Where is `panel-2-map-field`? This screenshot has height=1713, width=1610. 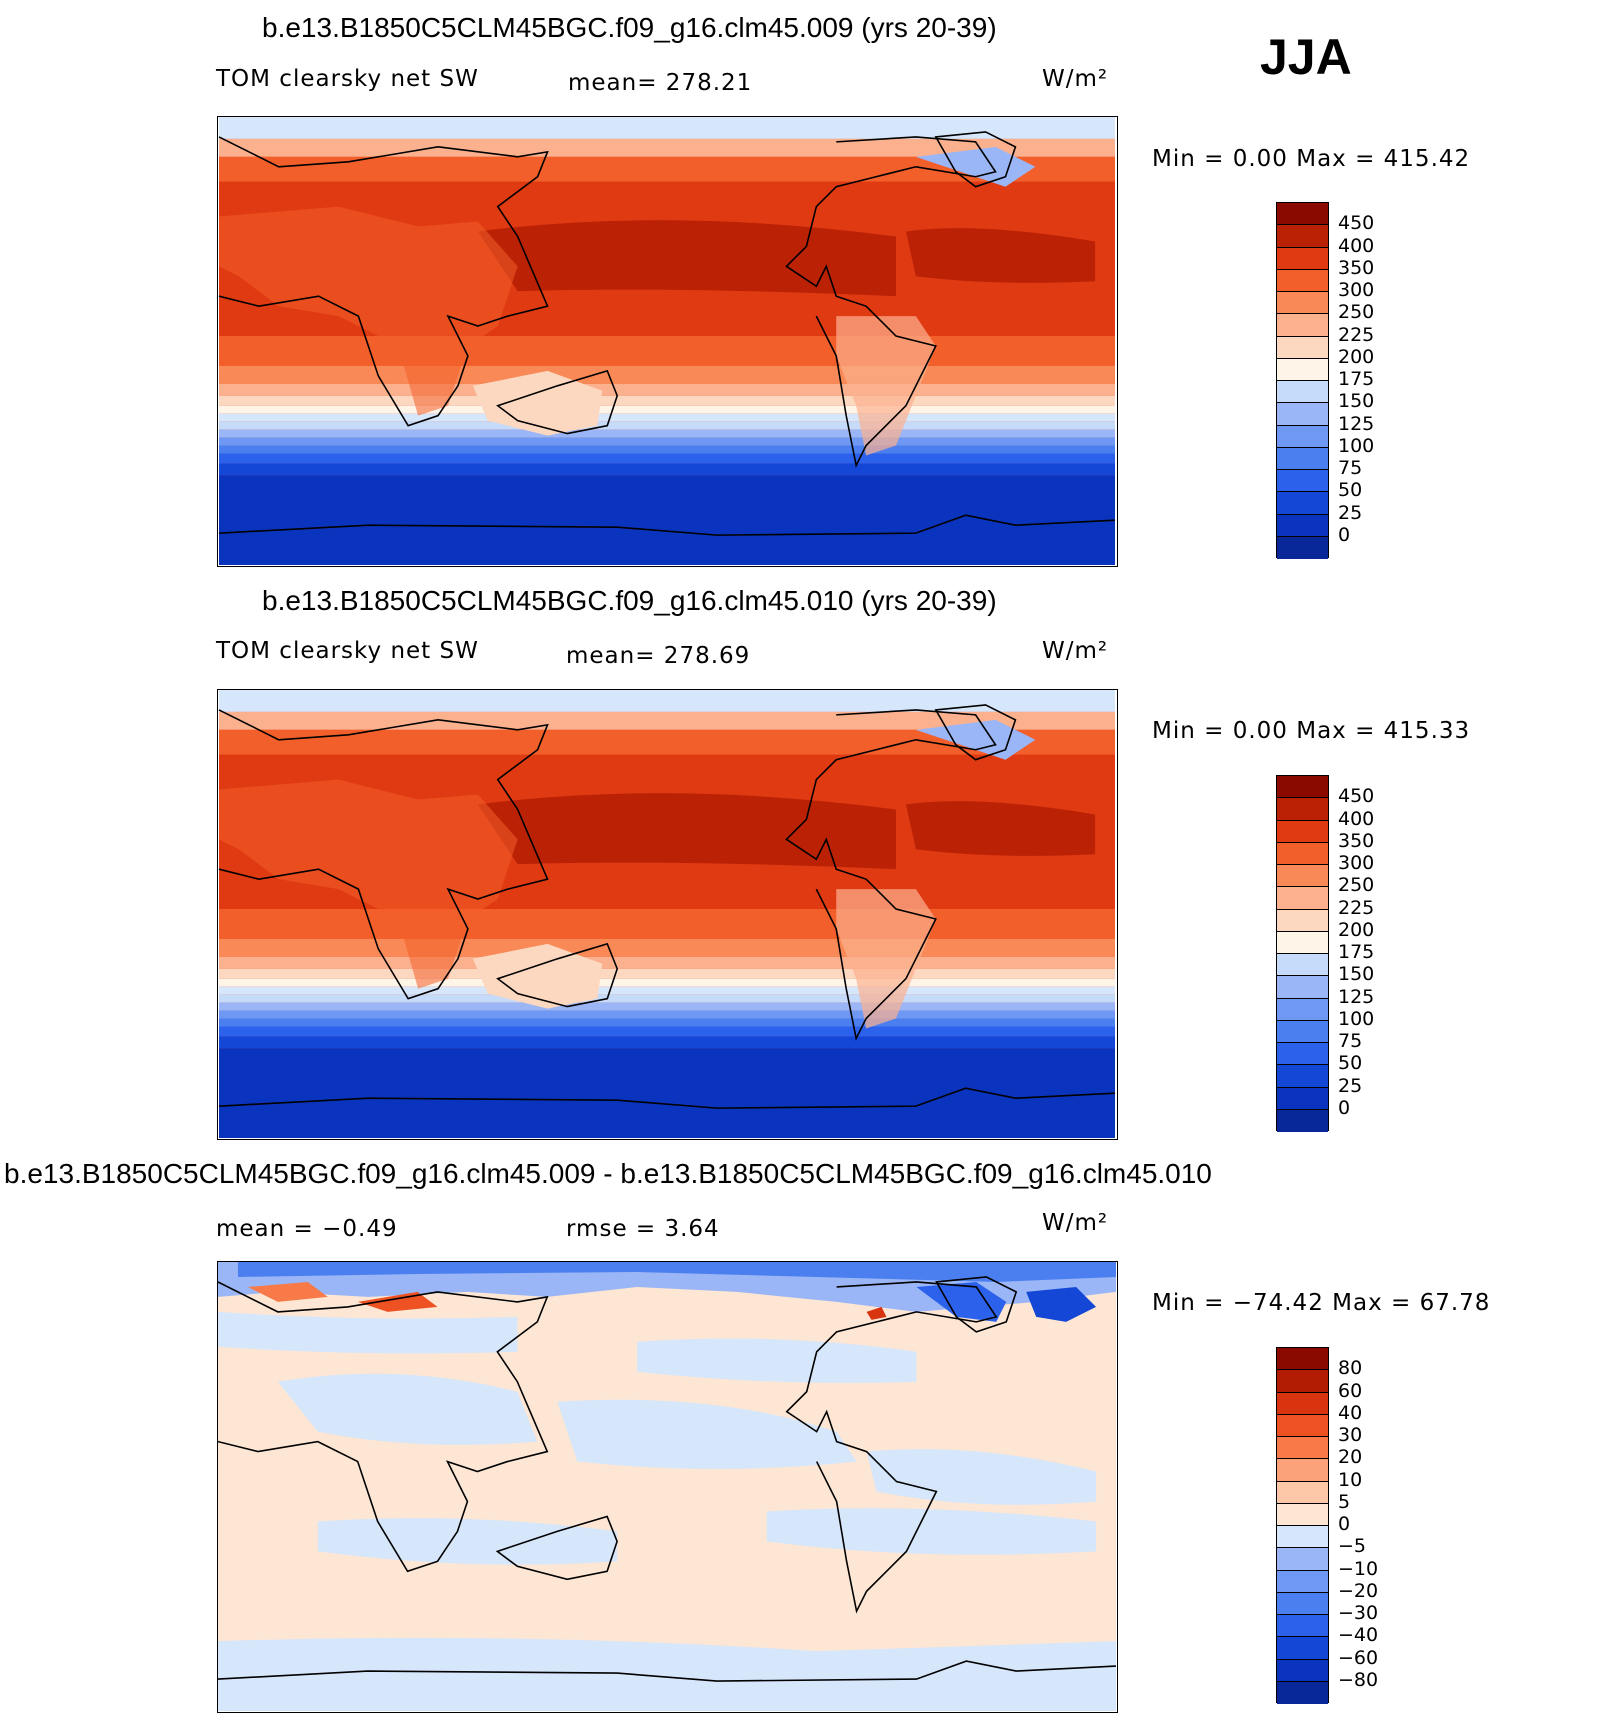 panel-2-map-field is located at coordinates (667, 914).